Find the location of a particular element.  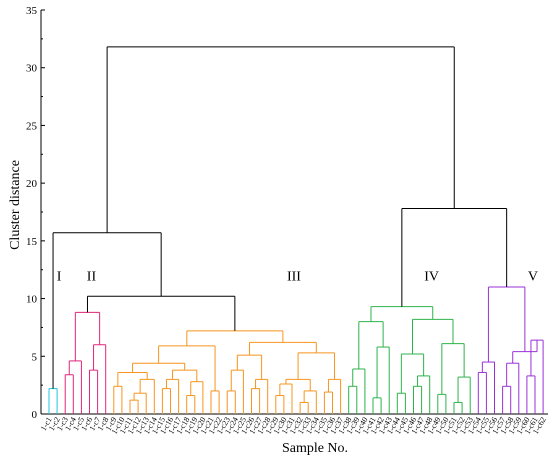

y-tick-label: 5 is located at coordinates (35, 357).